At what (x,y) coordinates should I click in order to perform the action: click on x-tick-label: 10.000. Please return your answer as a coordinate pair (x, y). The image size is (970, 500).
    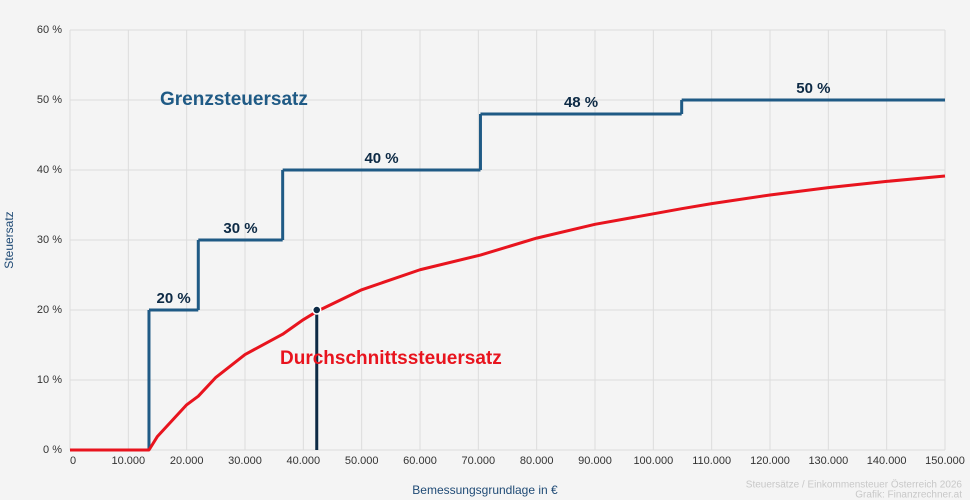
    Looking at the image, I should click on (129, 461).